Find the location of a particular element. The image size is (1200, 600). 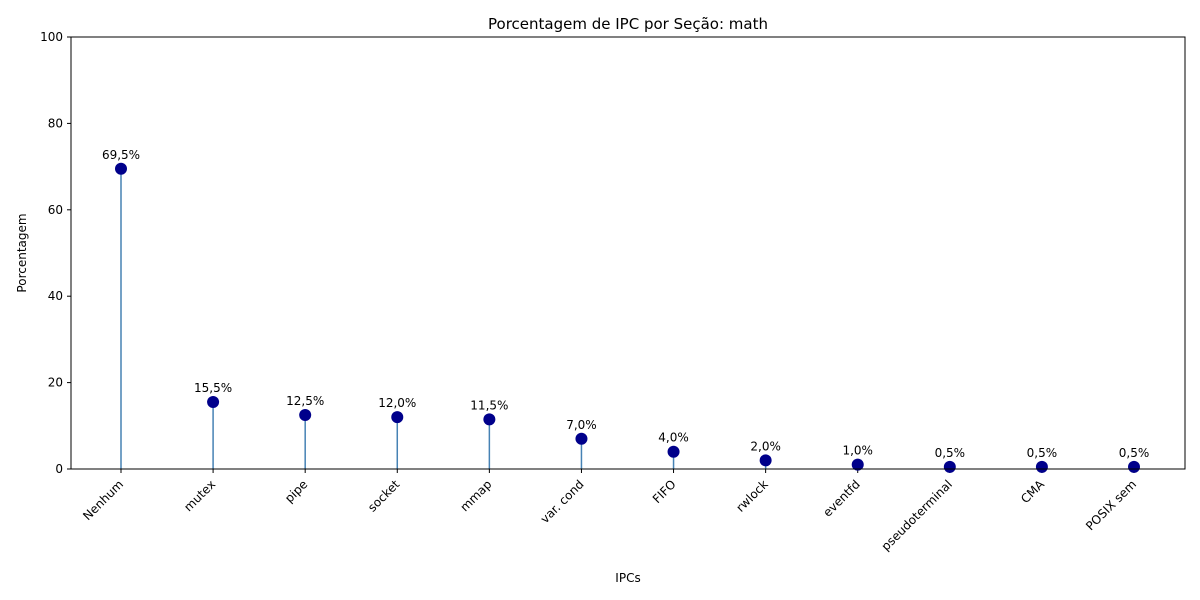

x-tick-label: mutex is located at coordinates (199, 495).